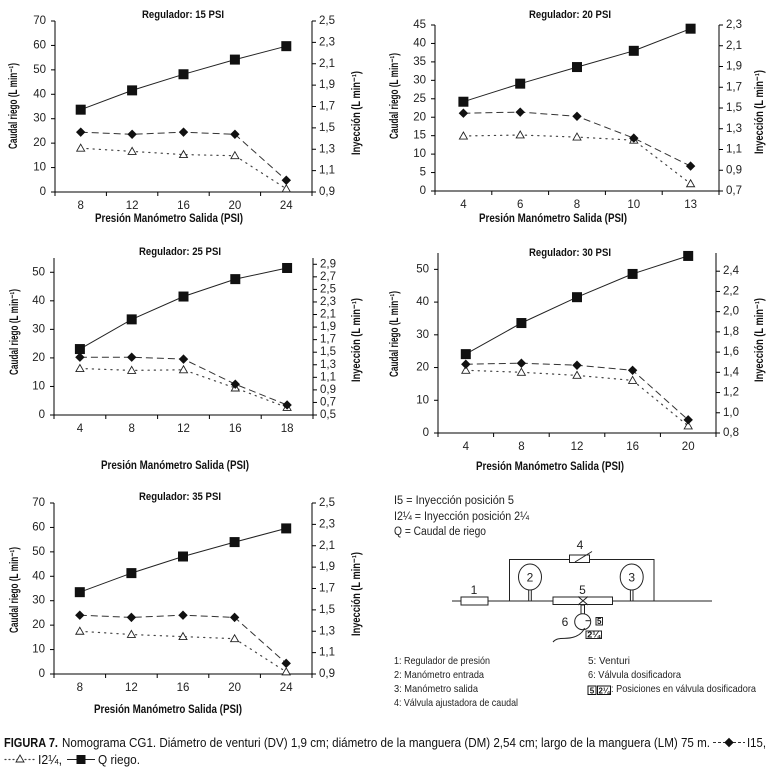  Describe the element at coordinates (42, 674) in the screenshot. I see `y-tick-label: 0` at that location.